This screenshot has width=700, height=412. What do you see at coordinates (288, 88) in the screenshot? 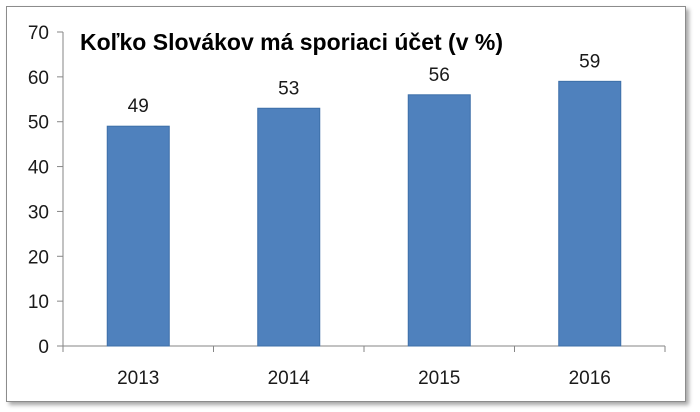
I see `data-label-2014: 53` at bounding box center [288, 88].